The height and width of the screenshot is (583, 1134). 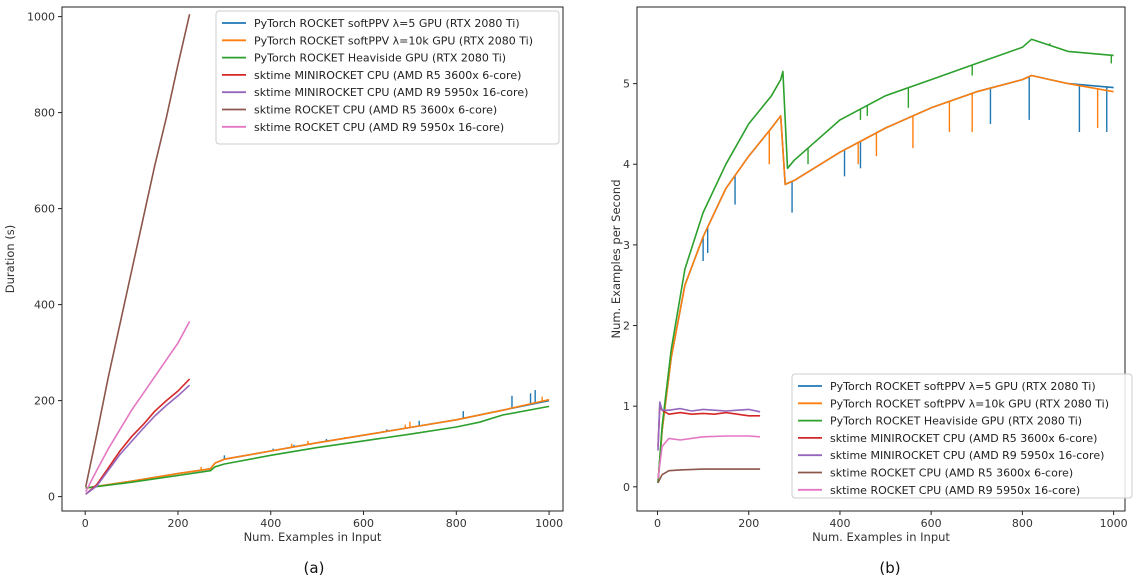 I want to click on y-tick-label: 200, so click(x=44, y=401).